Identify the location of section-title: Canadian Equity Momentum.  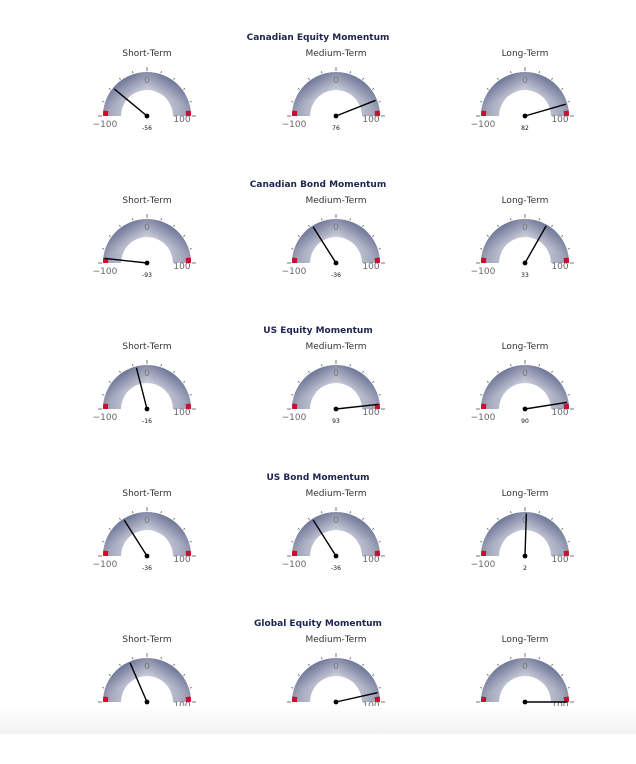
(318, 38).